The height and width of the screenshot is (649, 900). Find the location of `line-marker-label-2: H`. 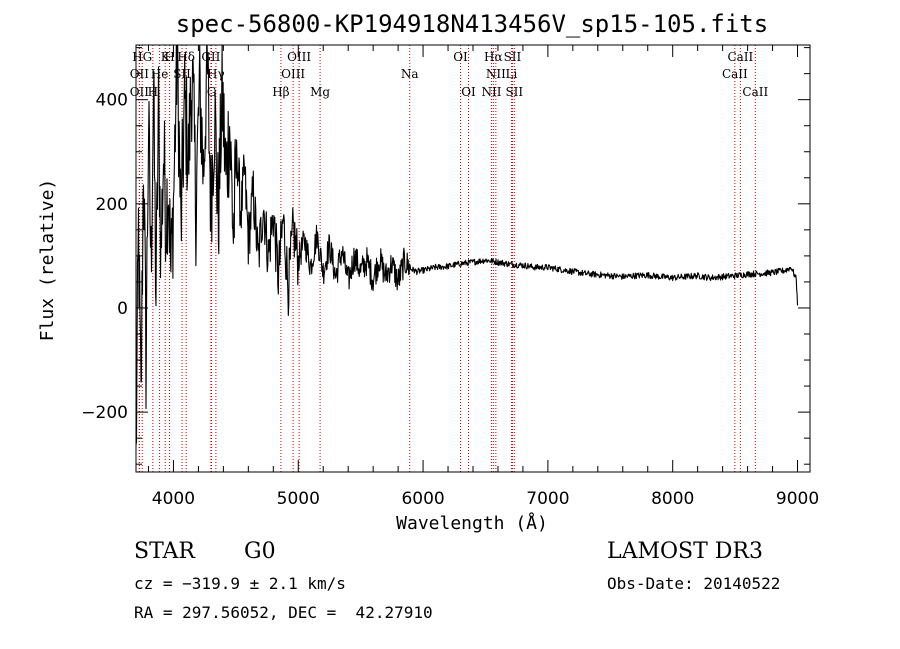

line-marker-label-2: H is located at coordinates (169, 57).